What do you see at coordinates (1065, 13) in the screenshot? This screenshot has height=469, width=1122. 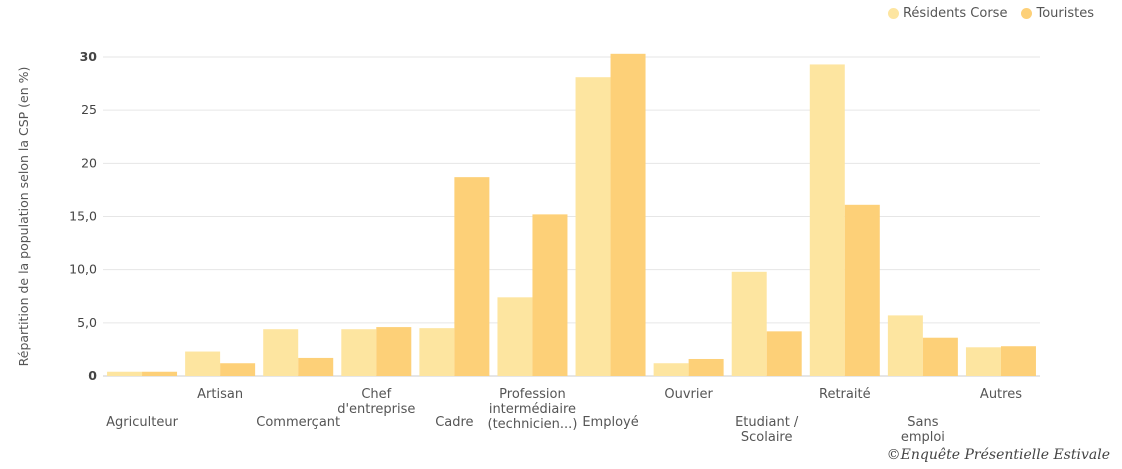 I see `legend-label-touristes: Touristes` at bounding box center [1065, 13].